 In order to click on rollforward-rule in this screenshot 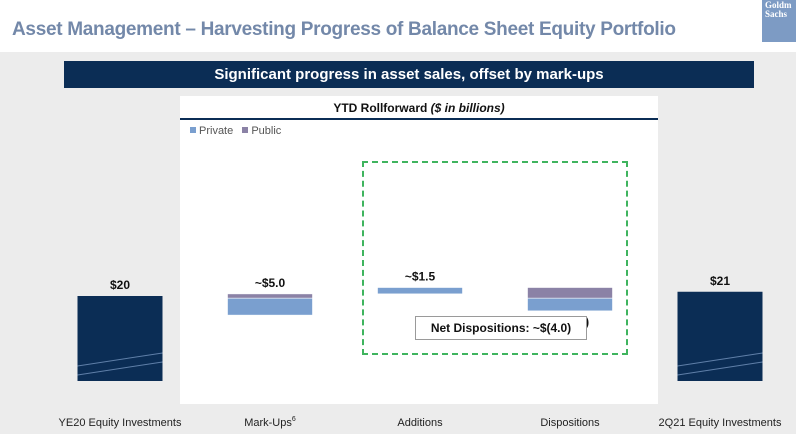, I will do `click(419, 119)`.